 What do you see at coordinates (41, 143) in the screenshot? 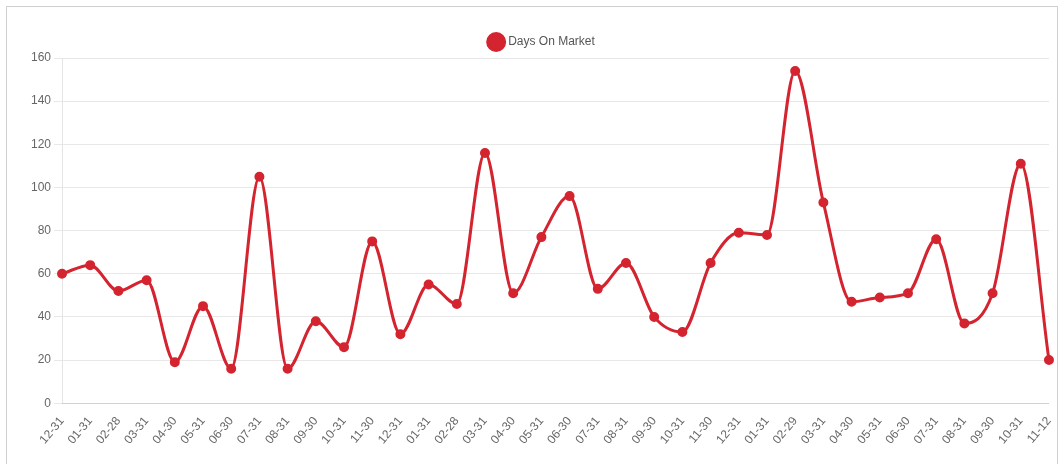
I see `y-tick-label: 120` at bounding box center [41, 143].